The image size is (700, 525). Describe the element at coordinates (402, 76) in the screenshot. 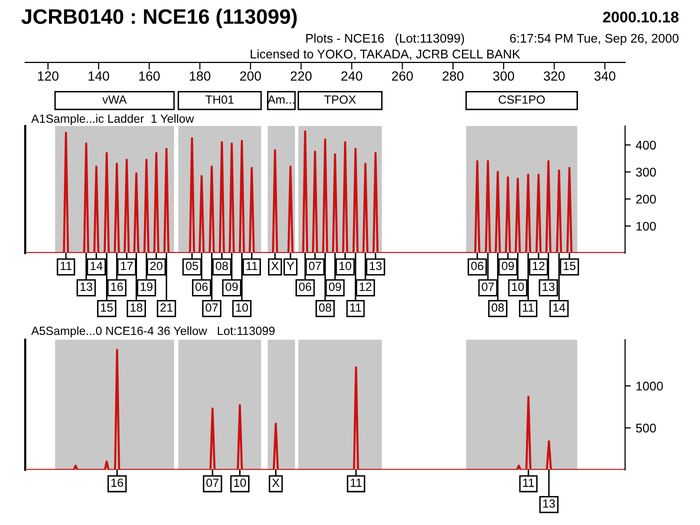

I see `x-tick-label: 260` at that location.